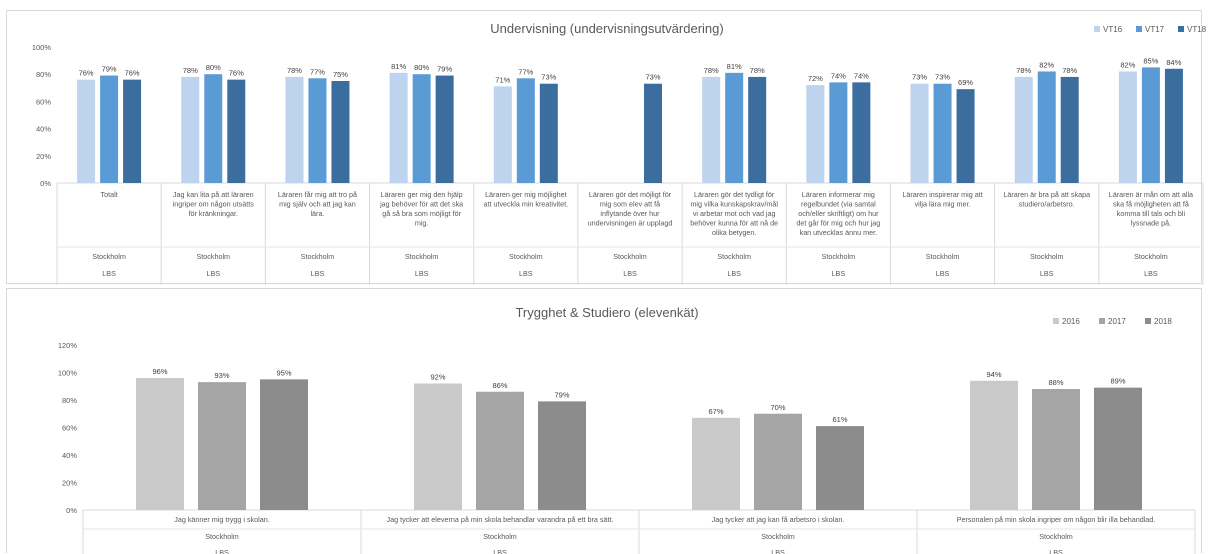 The width and height of the screenshot is (1208, 554). What do you see at coordinates (422, 194) in the screenshot?
I see `category-label: Läraren ger mig den hjälp` at bounding box center [422, 194].